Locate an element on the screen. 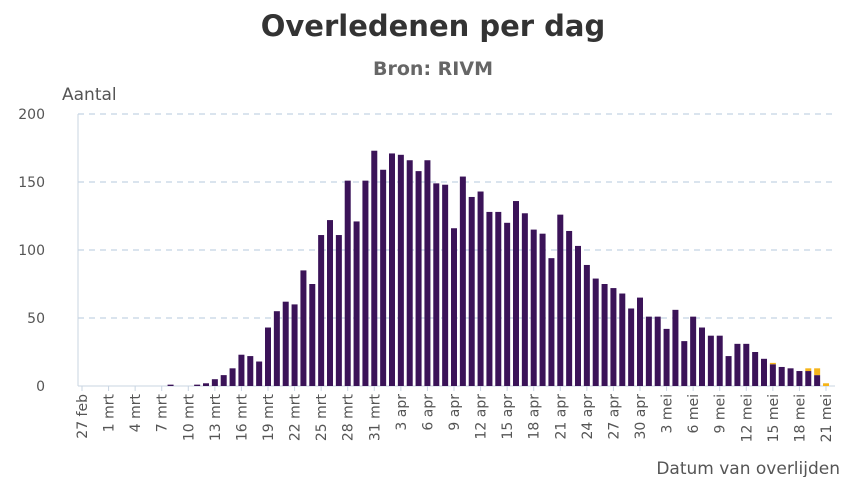 This screenshot has height=477, width=850. bar-12-mei is located at coordinates (746, 364).